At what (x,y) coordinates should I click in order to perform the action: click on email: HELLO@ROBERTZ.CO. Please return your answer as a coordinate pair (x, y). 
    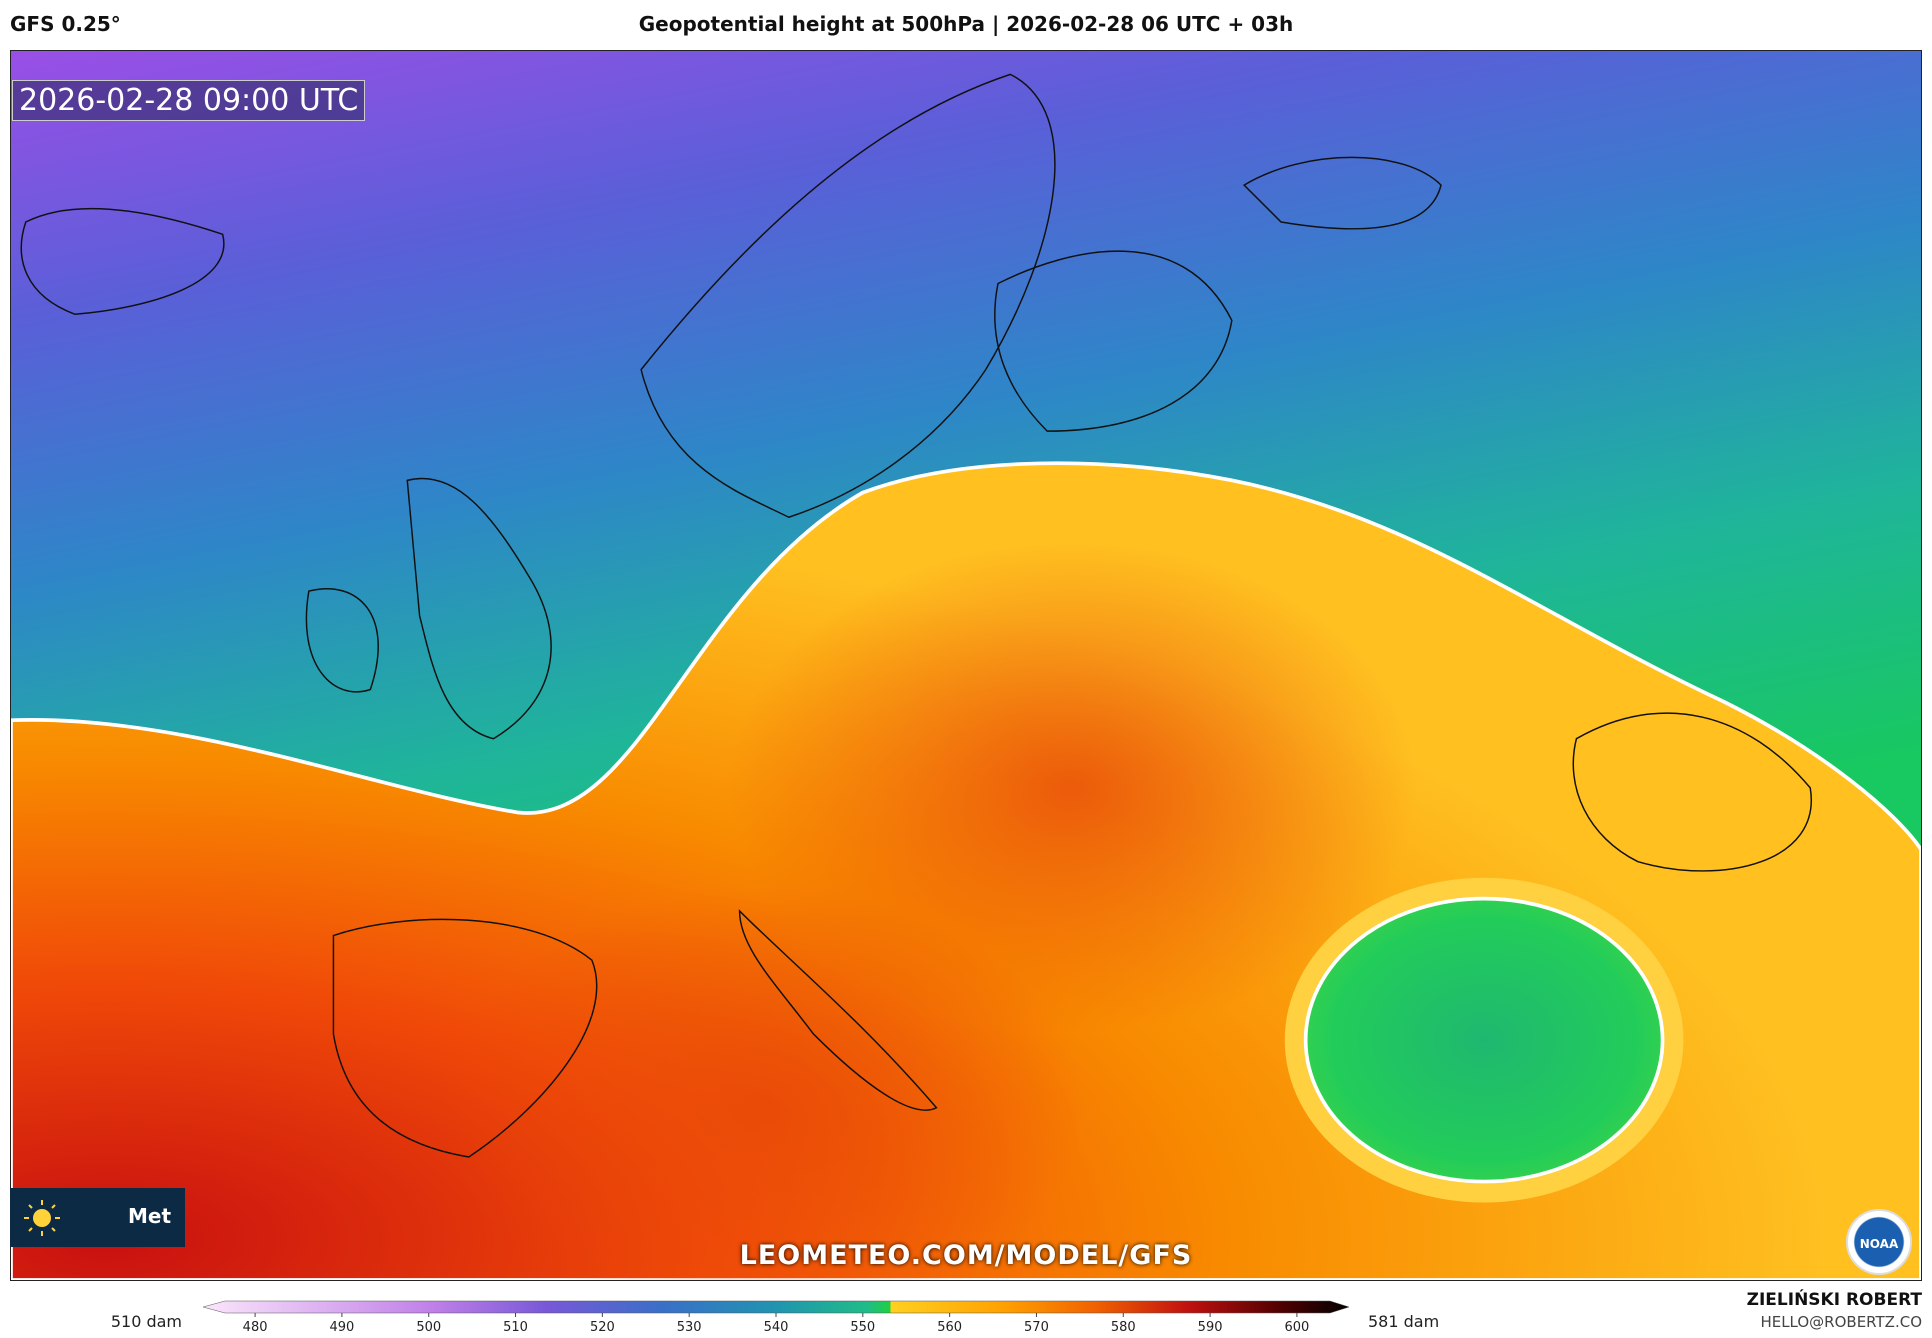
    Looking at the image, I should click on (1841, 1322).